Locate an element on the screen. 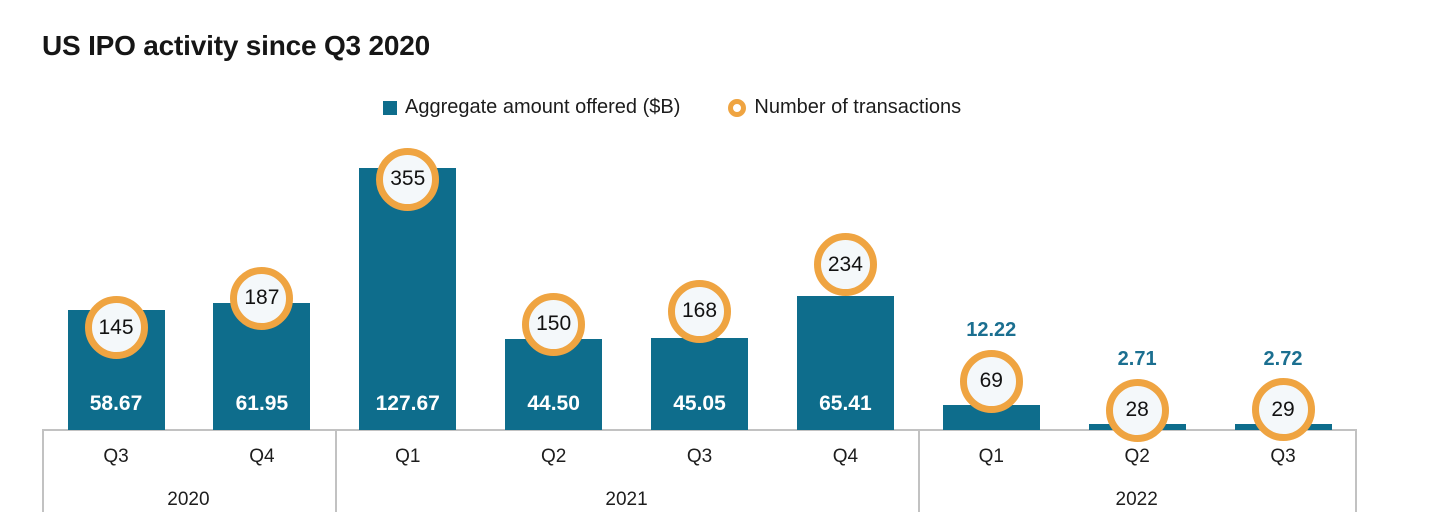 This screenshot has height=526, width=1438. transactions-count-circle: 150 is located at coordinates (554, 324).